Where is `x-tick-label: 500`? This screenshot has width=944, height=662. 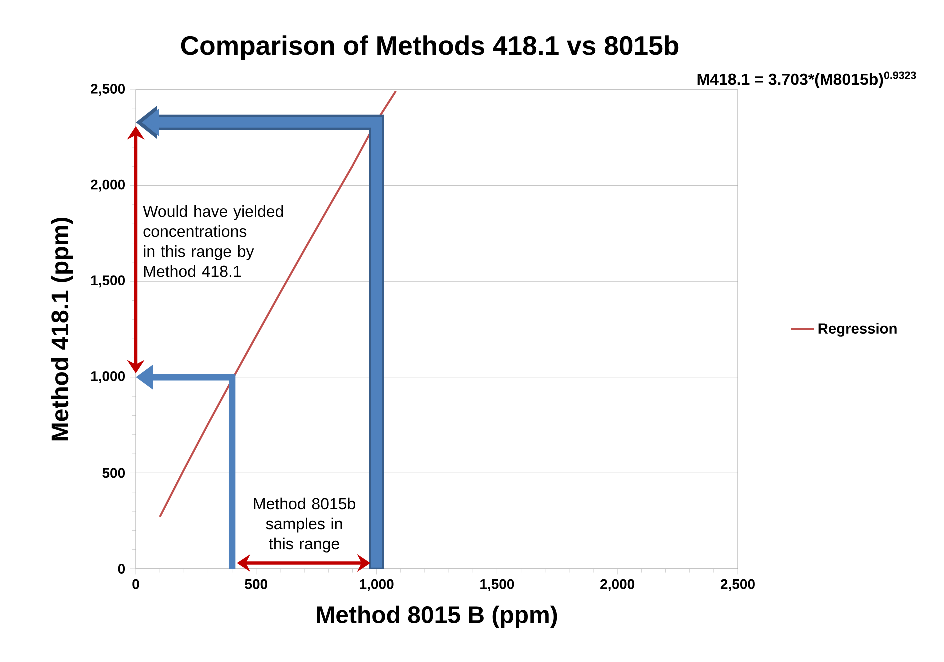 x-tick-label: 500 is located at coordinates (256, 584).